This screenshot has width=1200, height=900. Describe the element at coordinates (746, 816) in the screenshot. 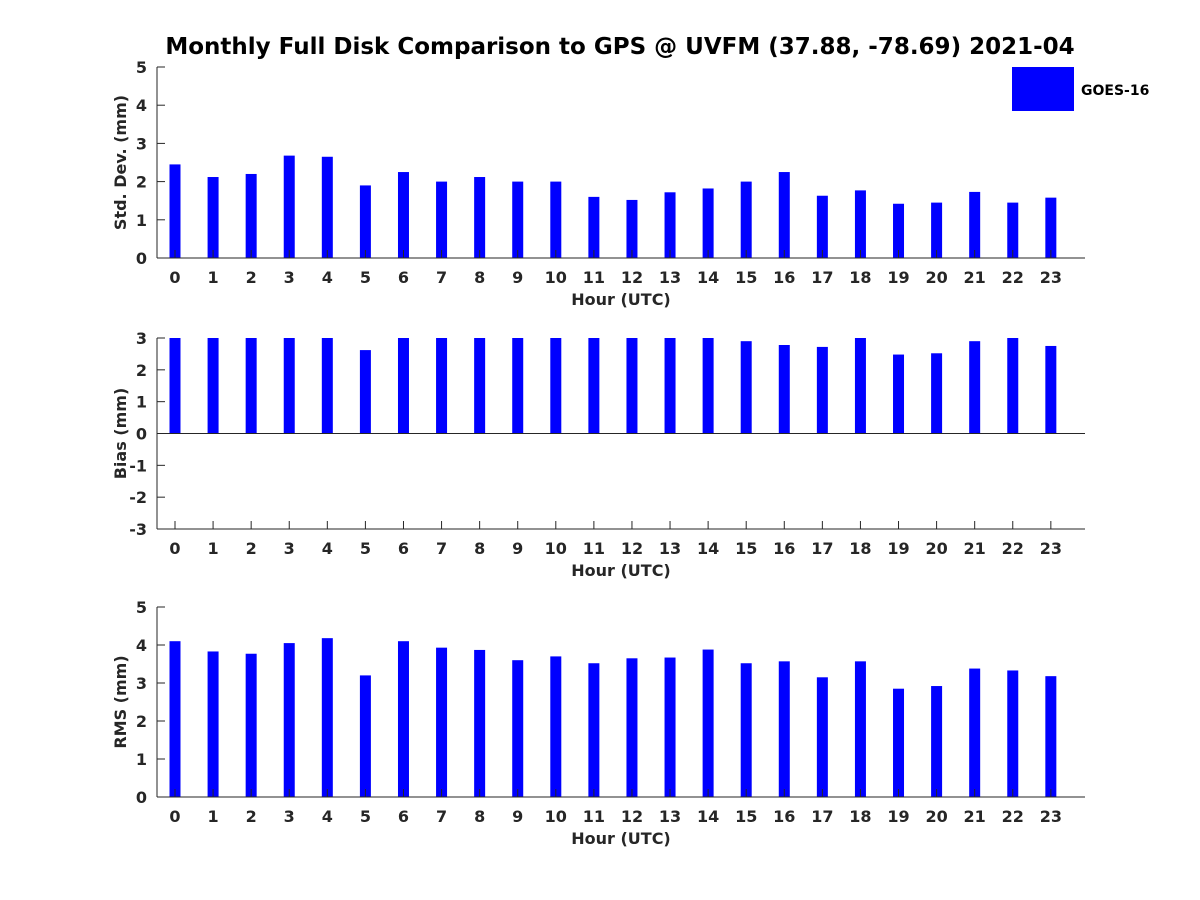

I see `x-tick-label: 15` at that location.